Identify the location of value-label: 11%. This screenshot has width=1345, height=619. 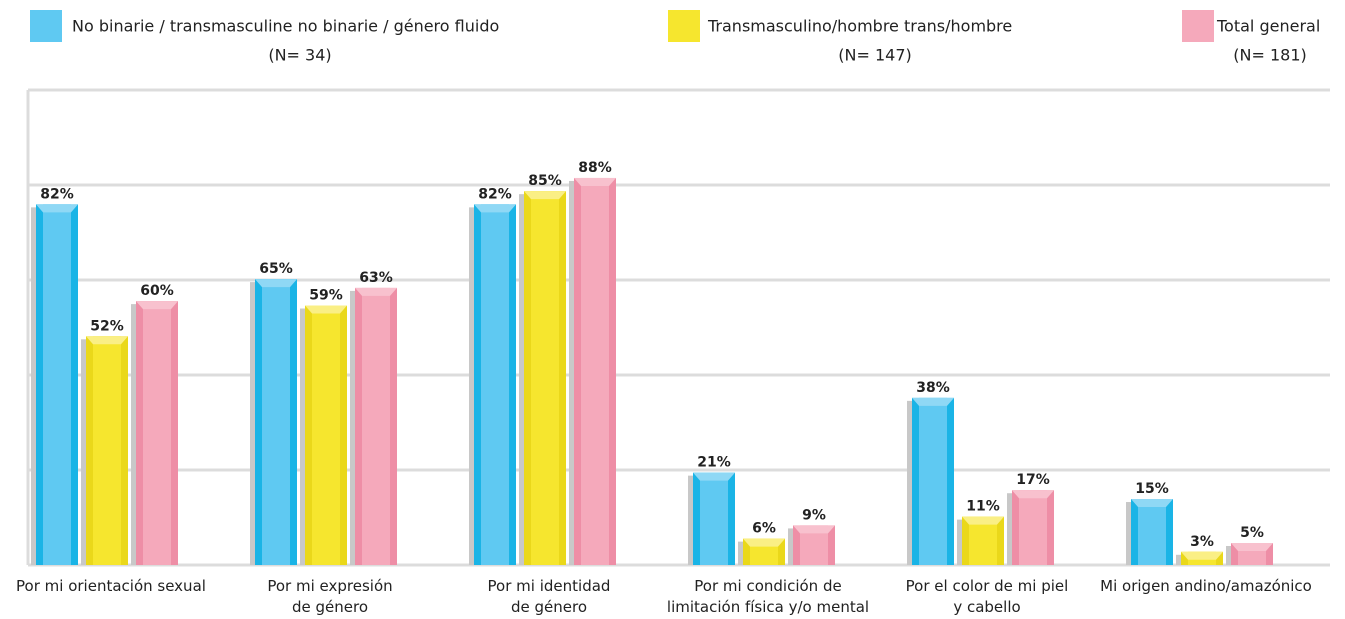
(983, 507).